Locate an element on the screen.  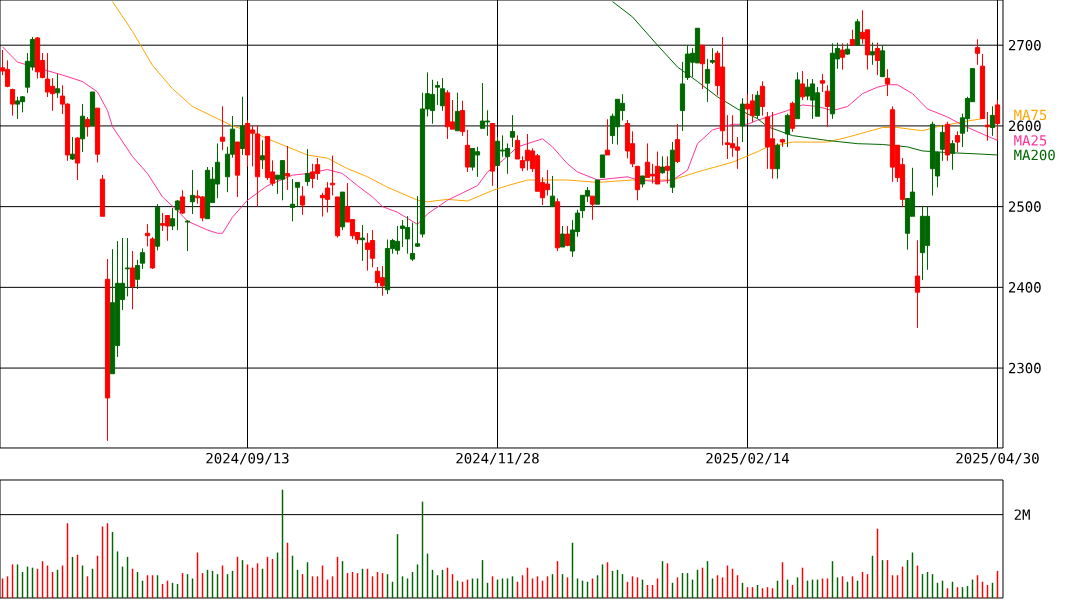
y-tick-label: 2600 is located at coordinates (1024, 126).